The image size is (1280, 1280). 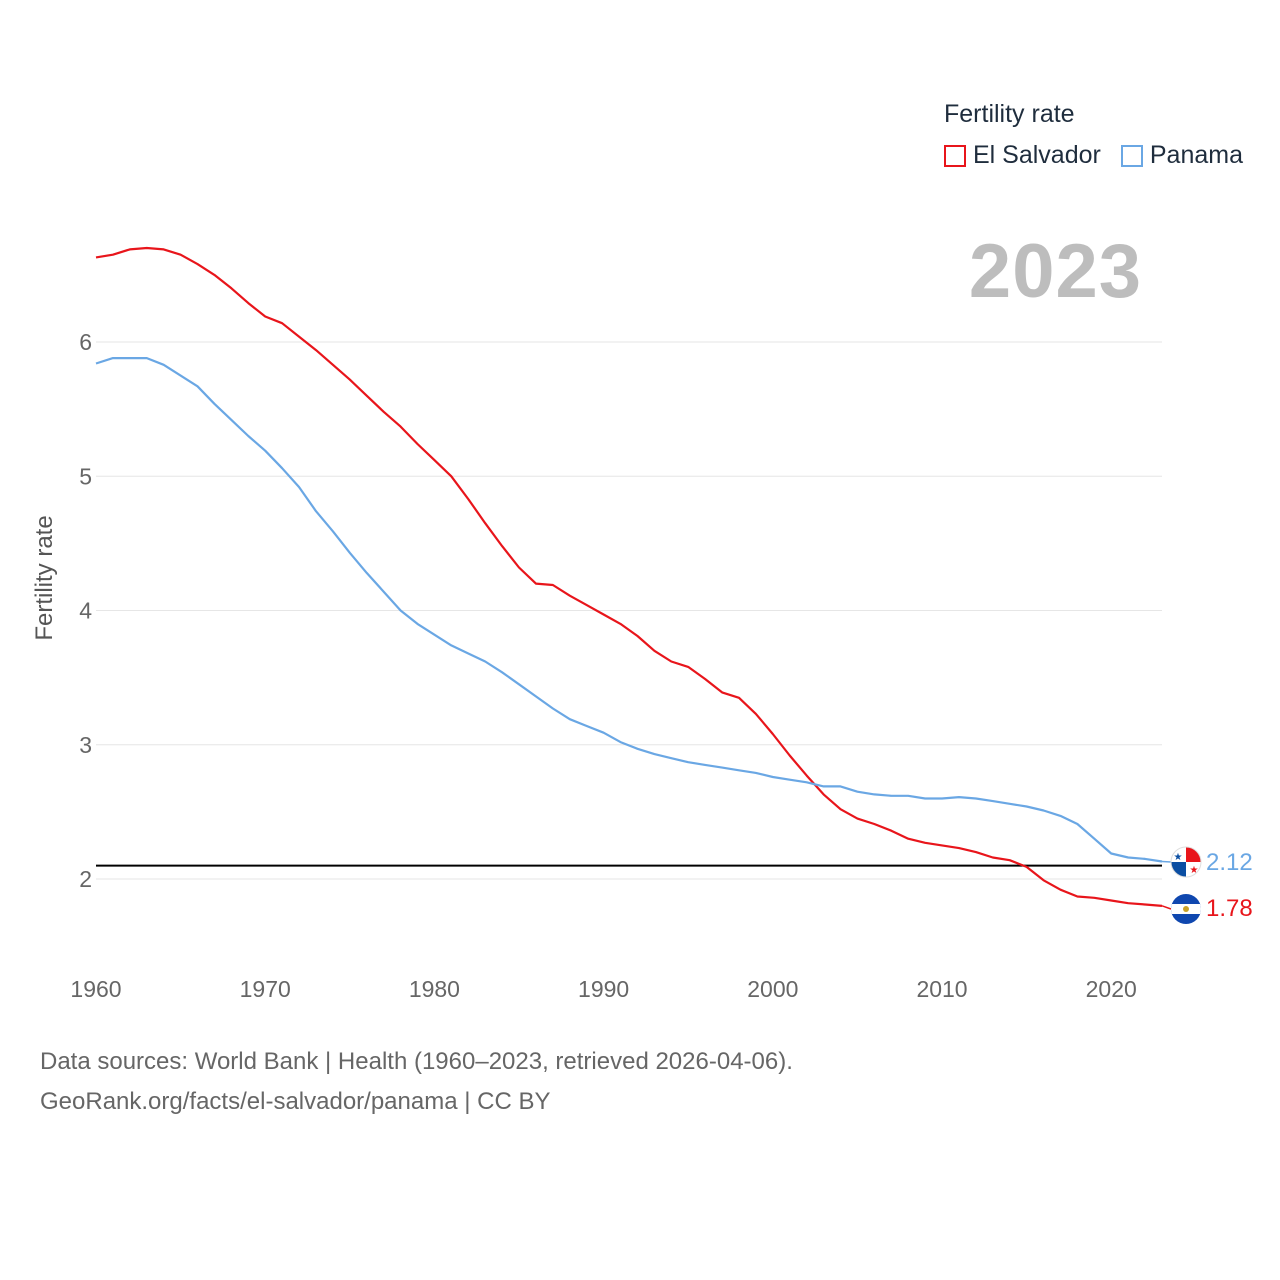 I want to click on x-tick-1970: 1970, so click(x=265, y=989).